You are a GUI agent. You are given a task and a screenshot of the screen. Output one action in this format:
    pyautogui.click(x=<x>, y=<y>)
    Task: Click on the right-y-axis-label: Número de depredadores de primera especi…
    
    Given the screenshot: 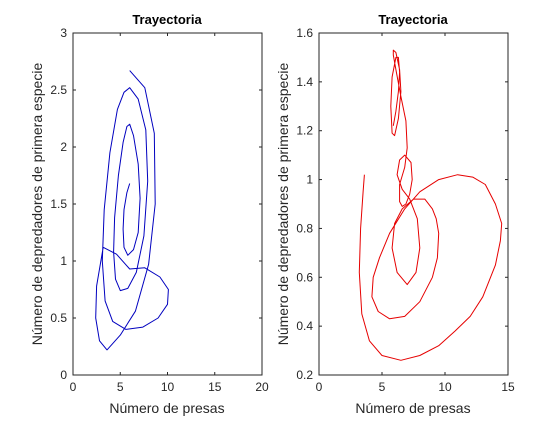 What is the action you would take?
    pyautogui.click(x=283, y=204)
    